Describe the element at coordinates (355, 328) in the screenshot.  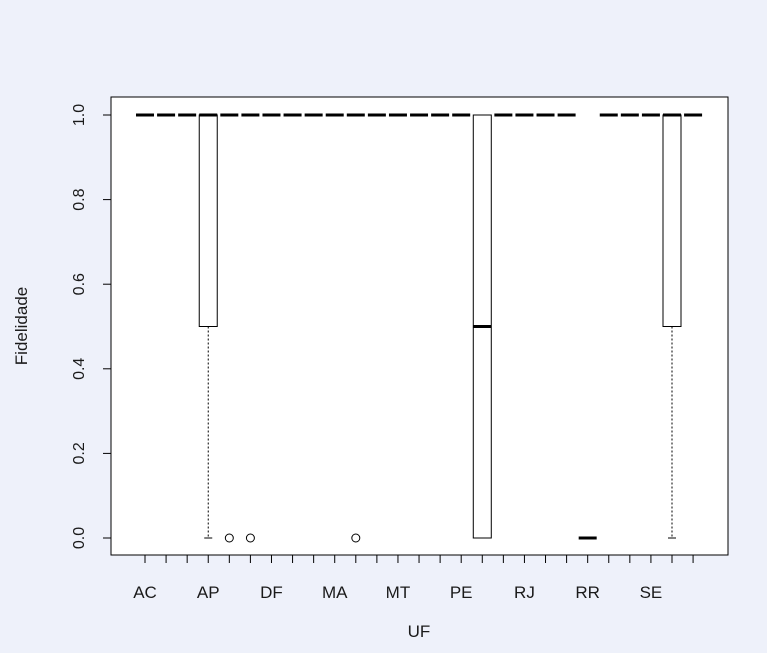
I see `box-mg` at that location.